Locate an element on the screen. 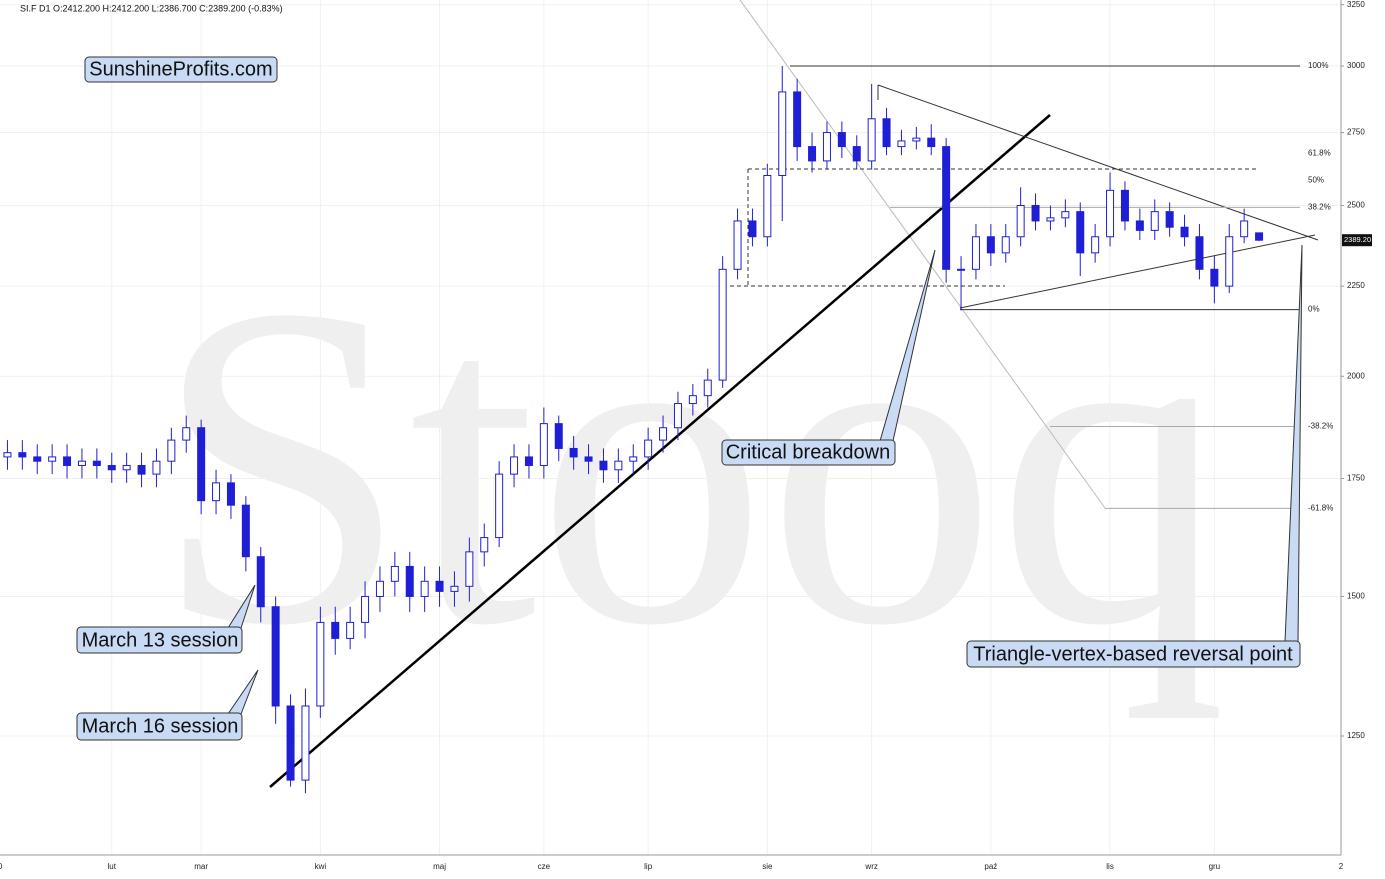 The image size is (1385, 879). fib-label: 50% is located at coordinates (1316, 179).